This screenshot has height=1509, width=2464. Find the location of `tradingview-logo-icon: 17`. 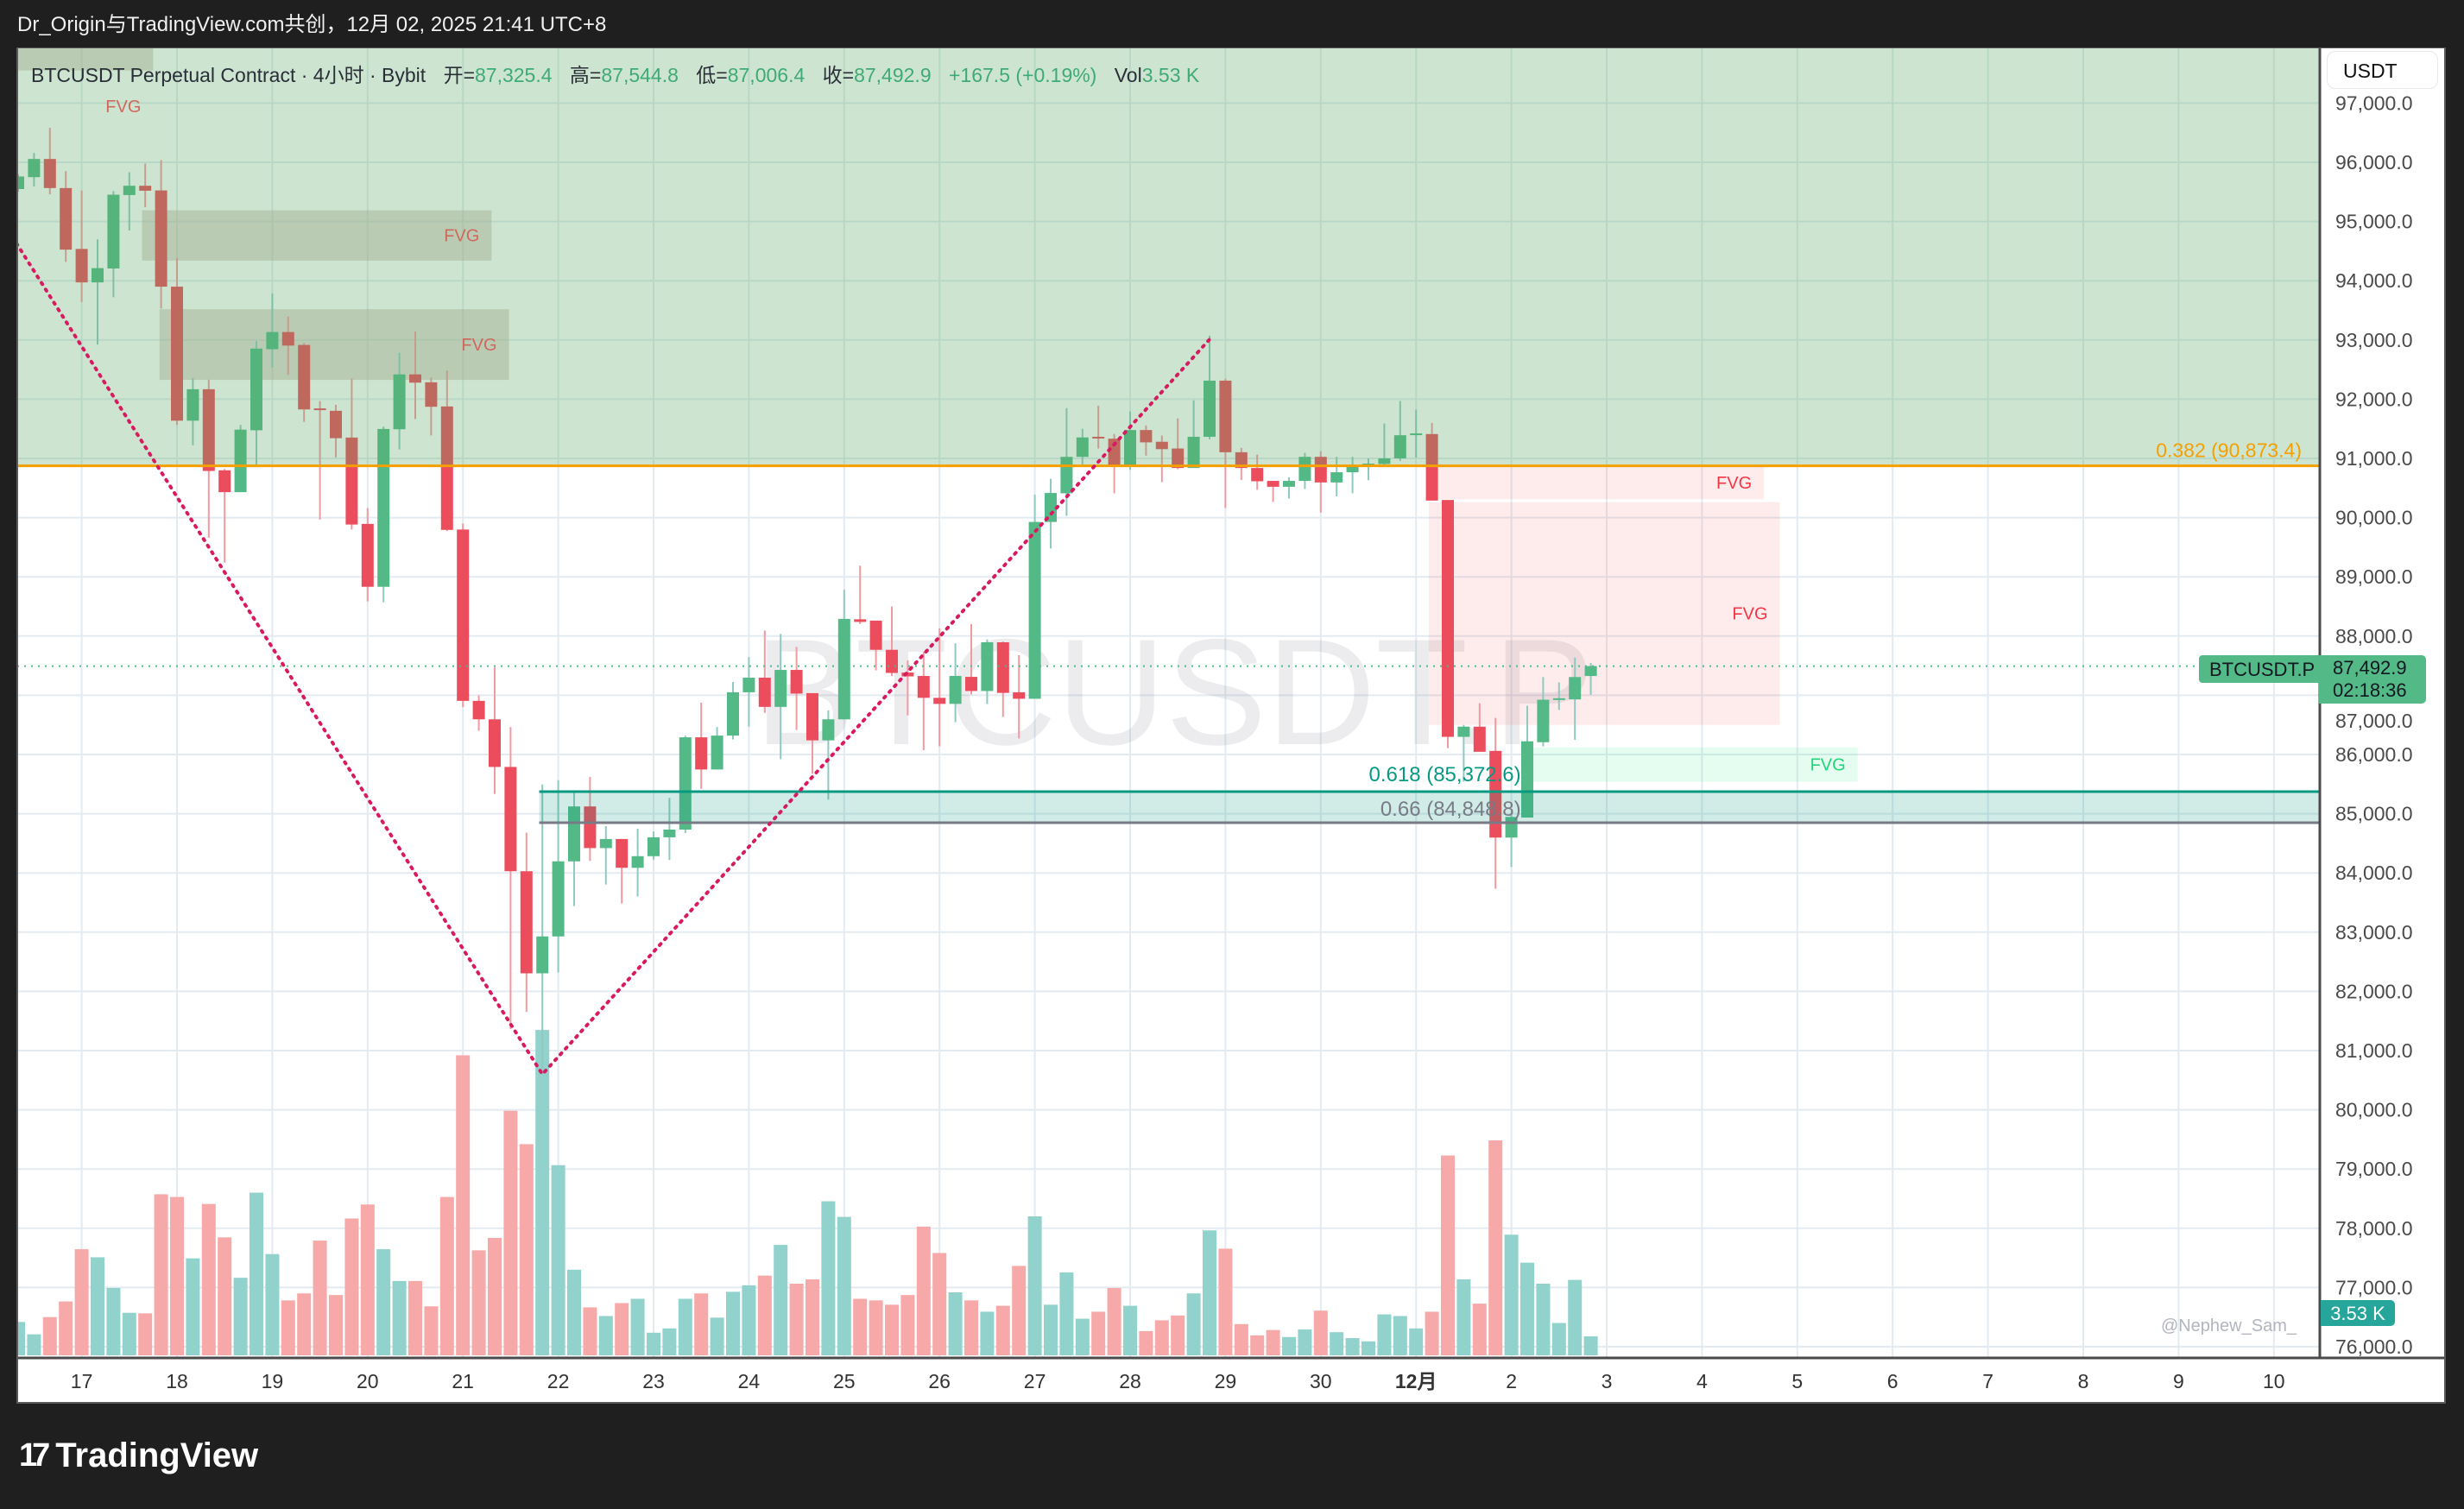

tradingview-logo-icon: 17 is located at coordinates (34, 1455).